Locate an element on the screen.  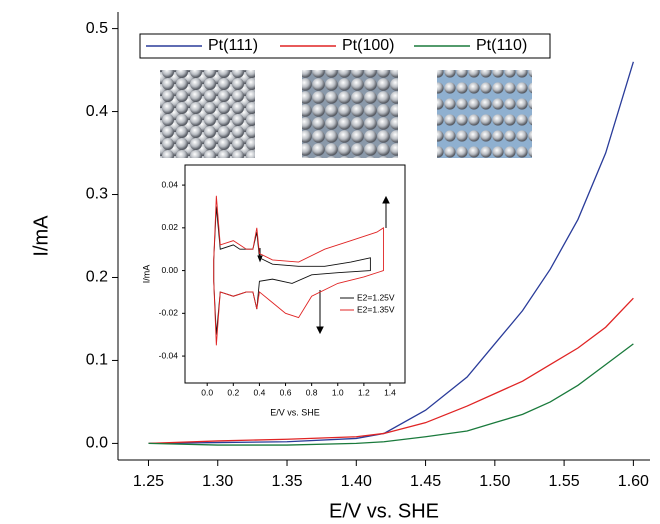
x-tick-label: 1.35 is located at coordinates (286, 481).